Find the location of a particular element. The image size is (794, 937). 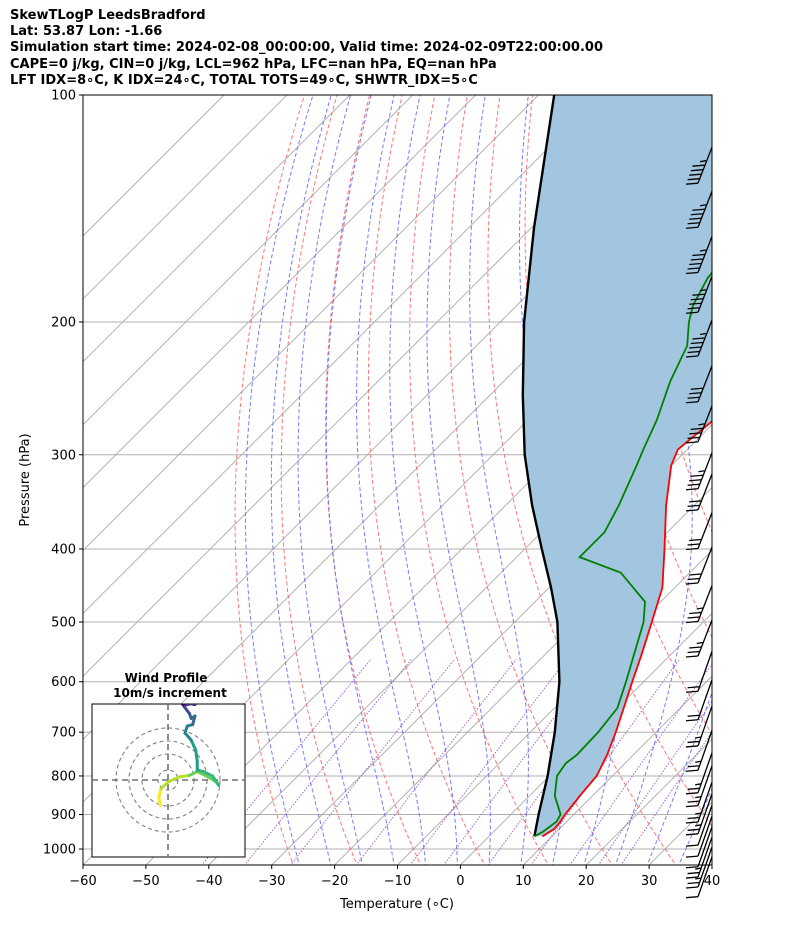

hodograph-subtitle: 10m/s increment is located at coordinates (170, 693).